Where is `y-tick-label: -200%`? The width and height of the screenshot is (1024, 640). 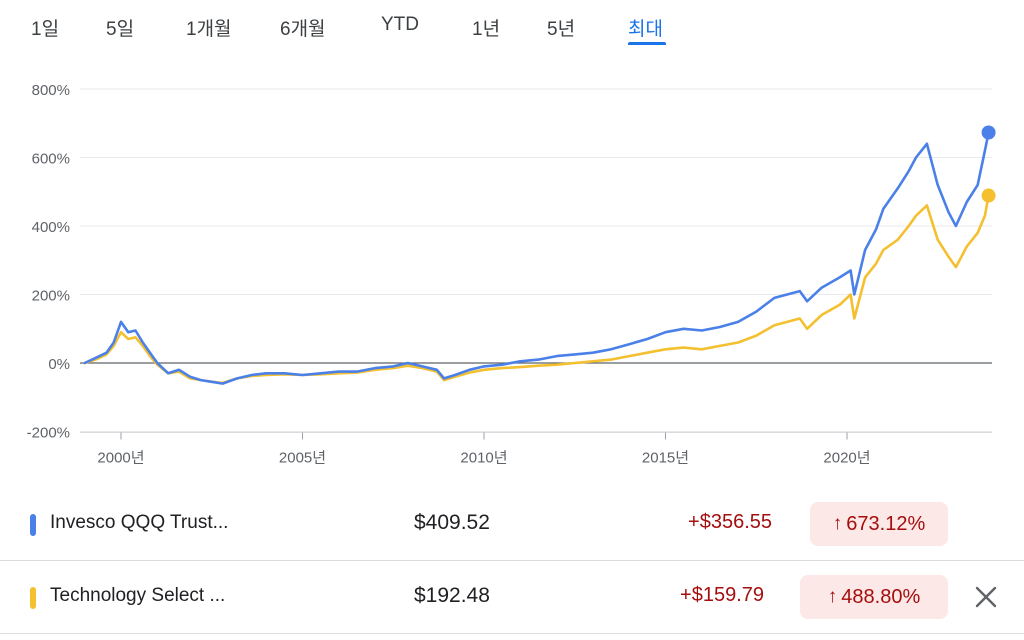
y-tick-label: -200% is located at coordinates (48, 433).